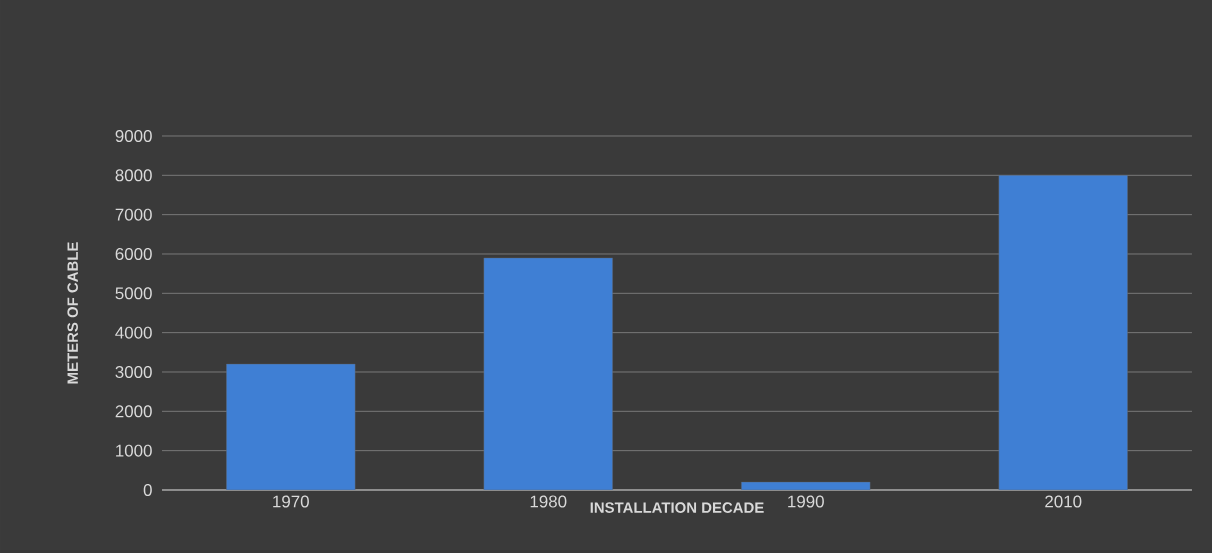  I want to click on y-tick-label: 9000, so click(133, 135).